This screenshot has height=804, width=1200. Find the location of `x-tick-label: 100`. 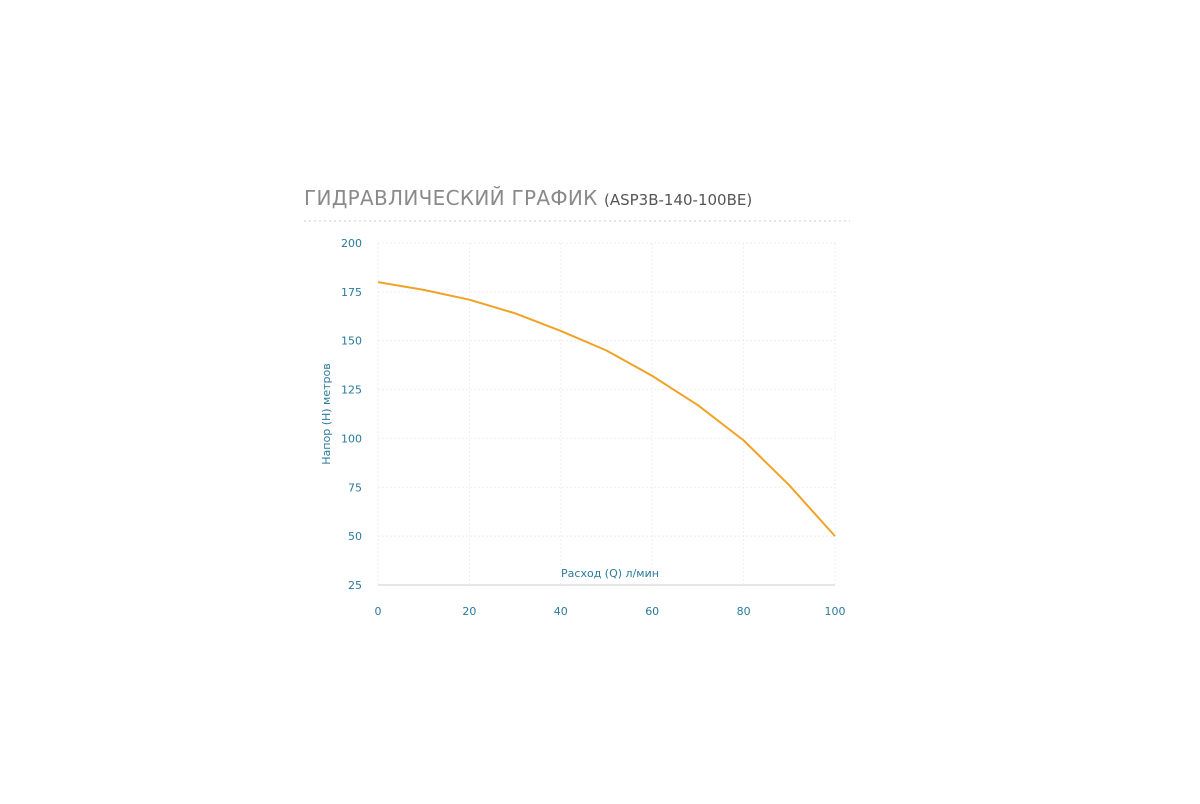

x-tick-label: 100 is located at coordinates (835, 611).